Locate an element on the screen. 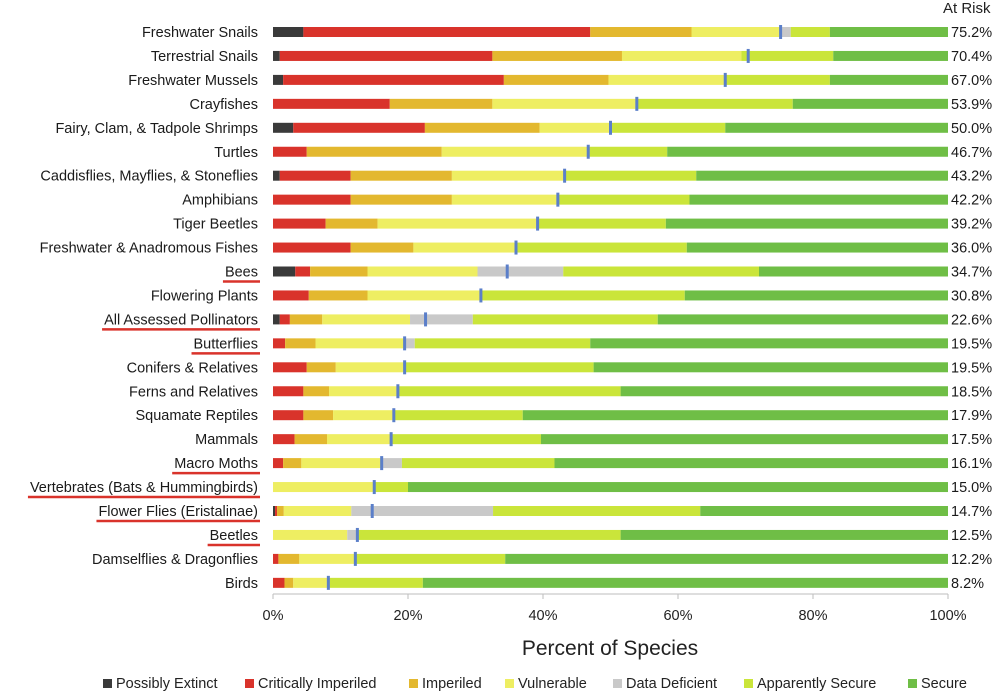 The width and height of the screenshot is (1000, 695). bar-segment-possibly-extinct-bees is located at coordinates (284, 271).